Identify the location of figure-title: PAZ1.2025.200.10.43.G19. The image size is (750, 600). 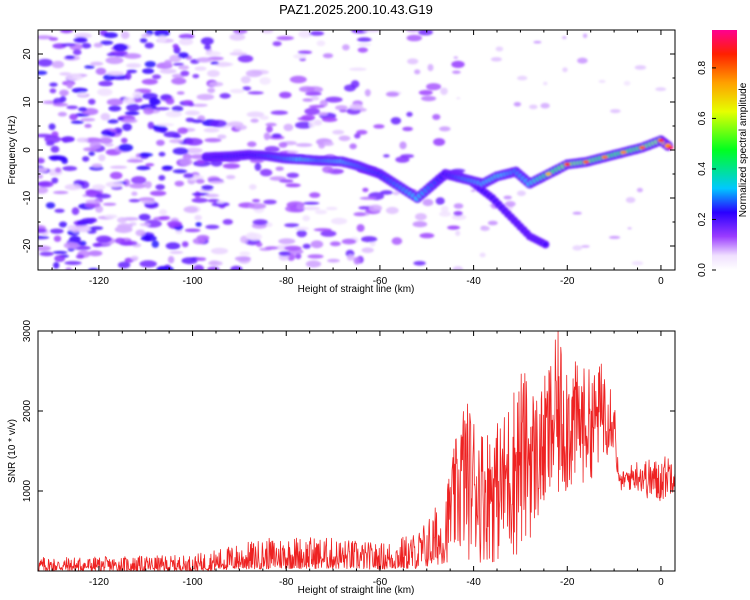
(356, 9).